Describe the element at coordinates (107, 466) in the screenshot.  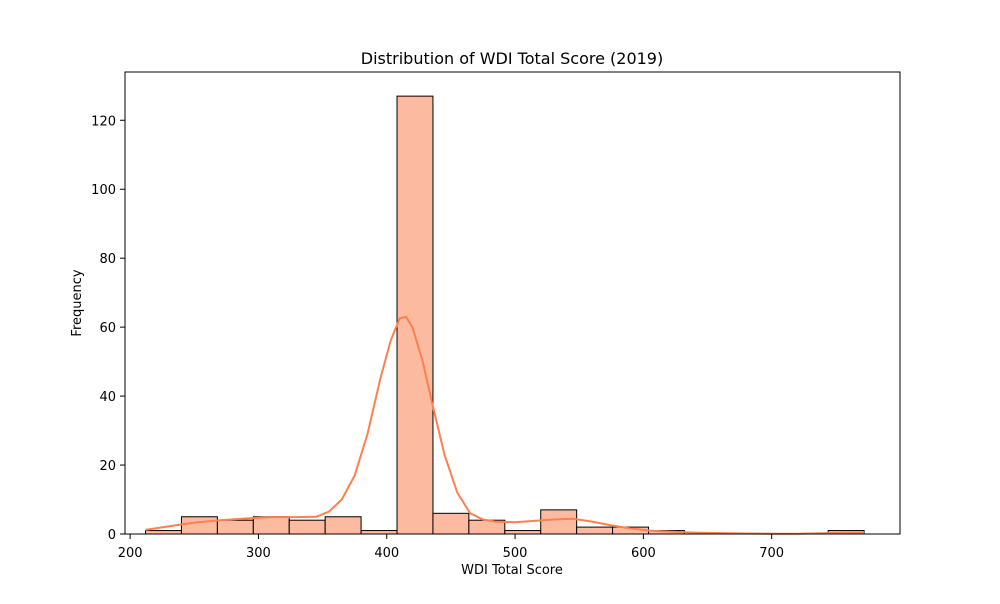
I see `y-tick-label: 20` at that location.